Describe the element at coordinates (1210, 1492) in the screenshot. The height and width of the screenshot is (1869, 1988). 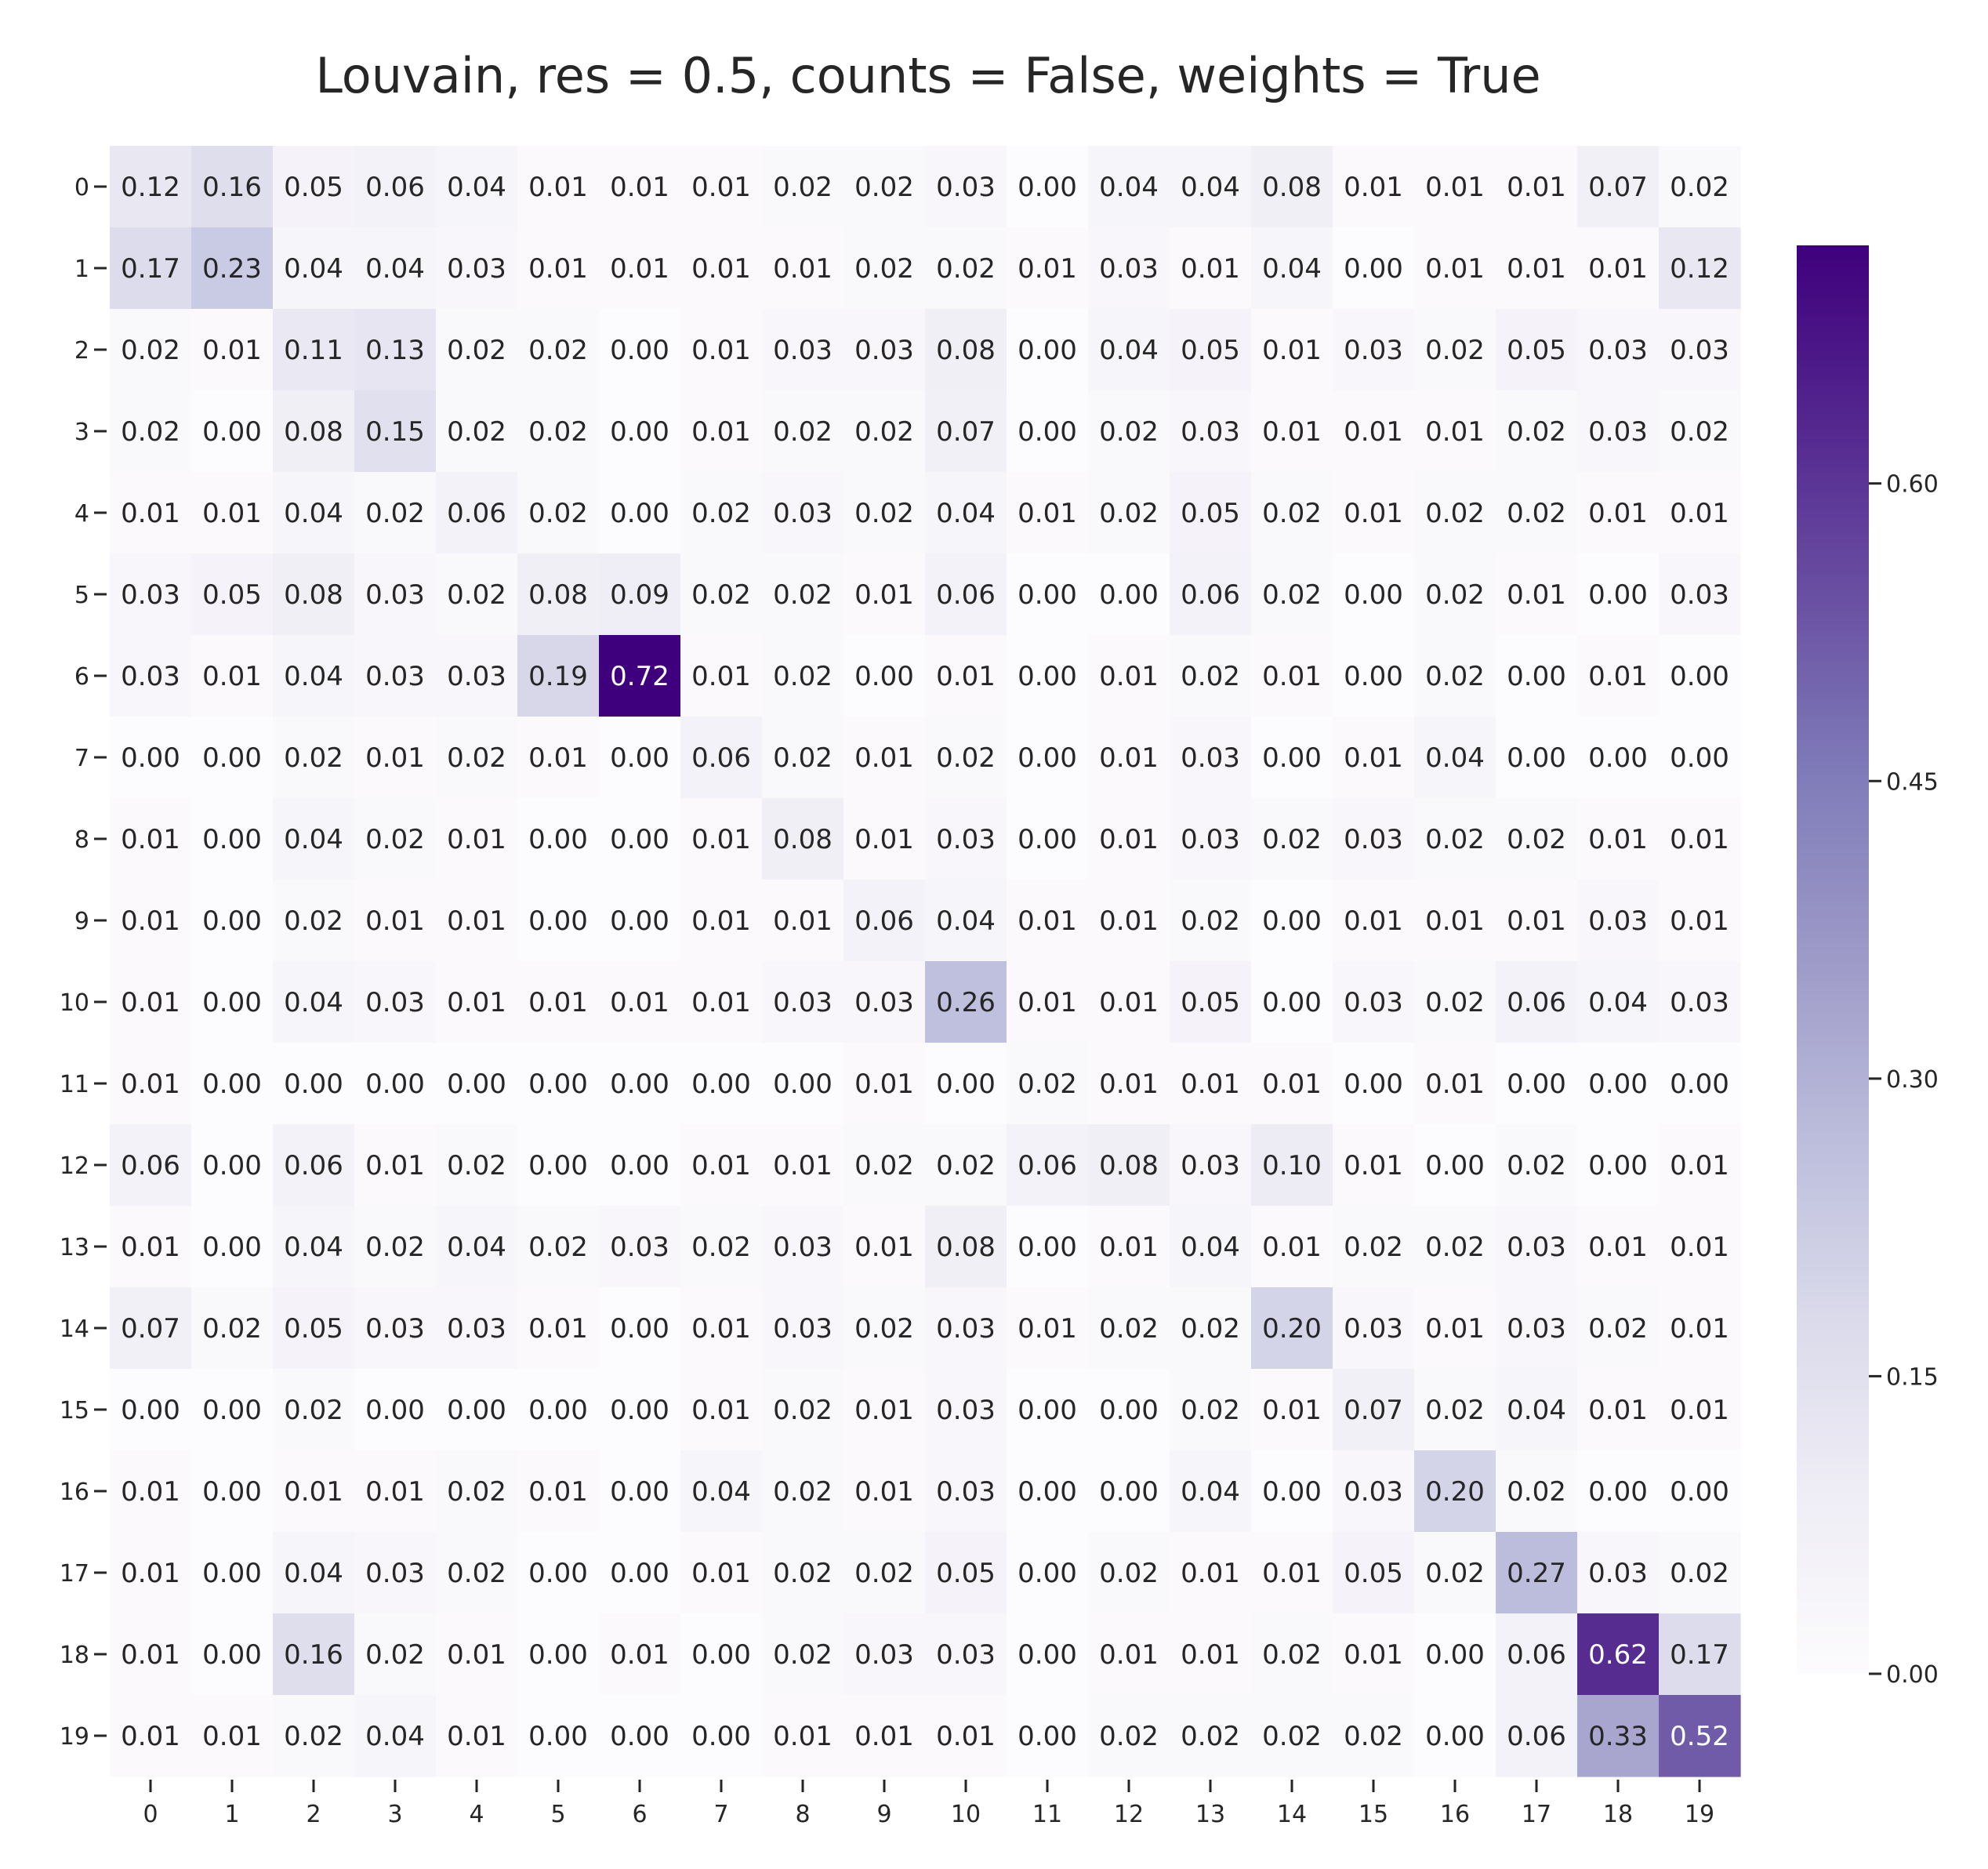
I see `cell-label-r16-c13: 0.04` at that location.